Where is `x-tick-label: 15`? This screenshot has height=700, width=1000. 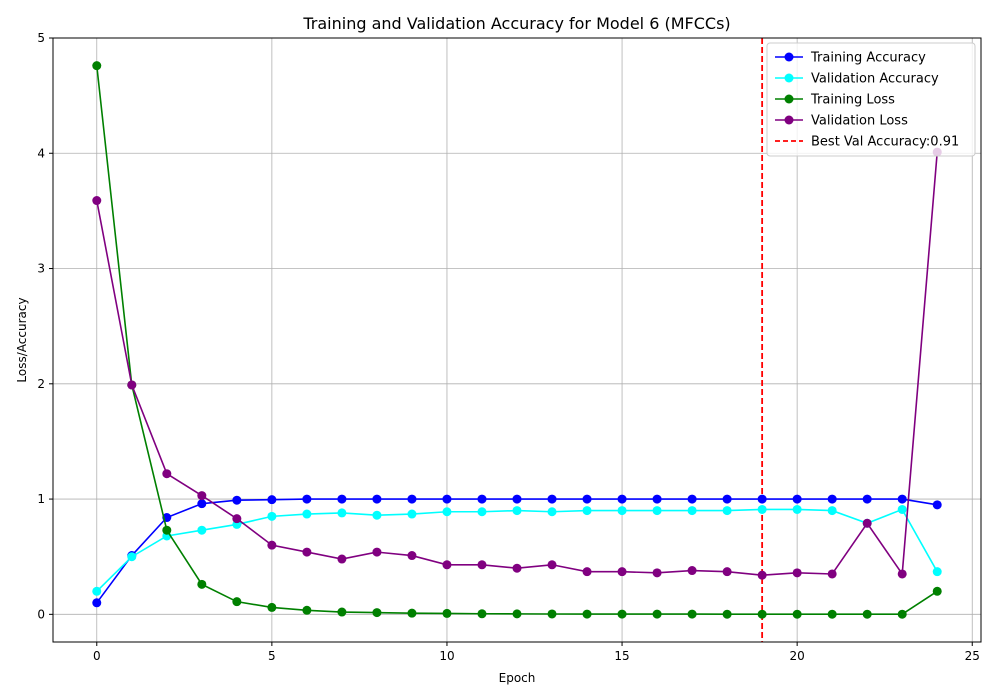
x-tick-label: 15 is located at coordinates (621, 656).